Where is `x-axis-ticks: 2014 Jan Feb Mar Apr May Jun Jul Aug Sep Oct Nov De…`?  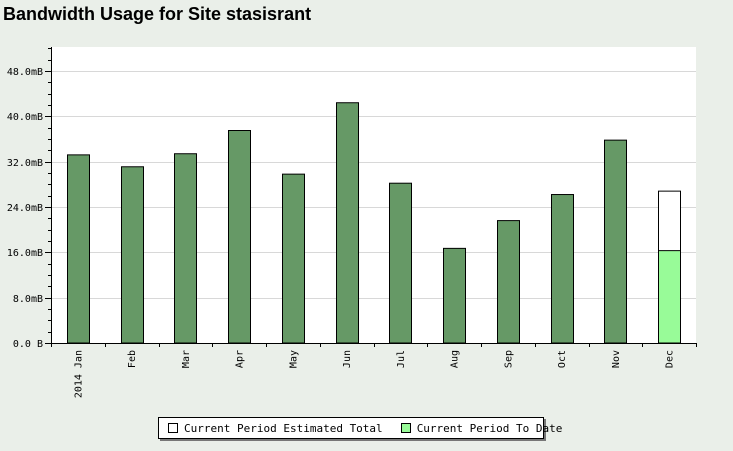 x-axis-ticks: 2014 Jan Feb Mar Apr May Jun Jul Aug Sep Oct Nov De… is located at coordinates (374, 370).